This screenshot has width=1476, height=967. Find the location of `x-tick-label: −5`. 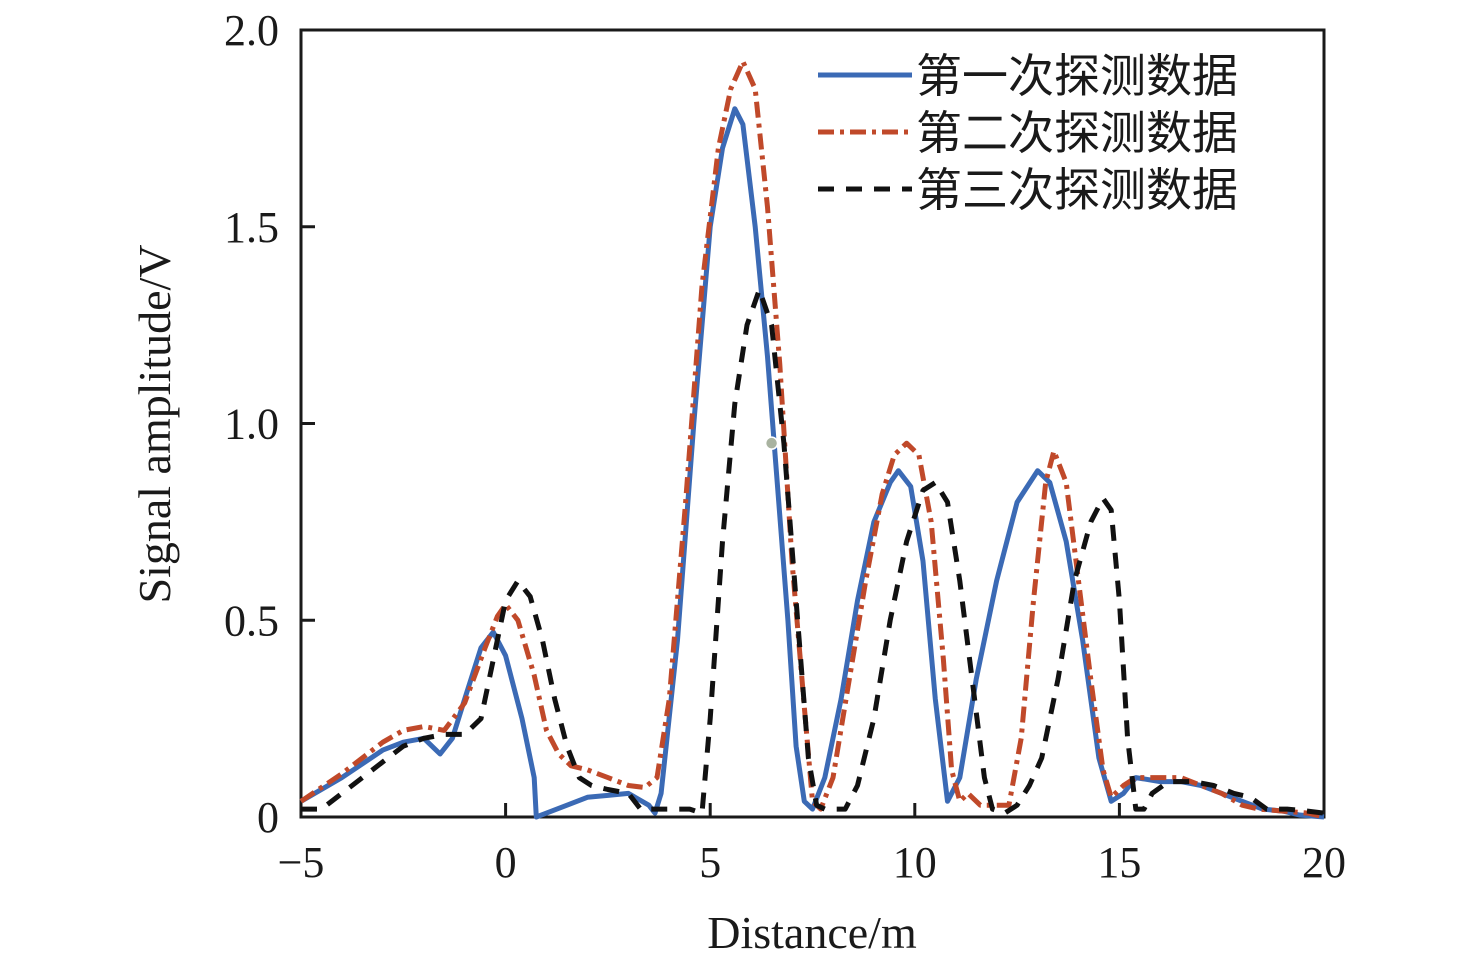

x-tick-label: −5 is located at coordinates (301, 862).